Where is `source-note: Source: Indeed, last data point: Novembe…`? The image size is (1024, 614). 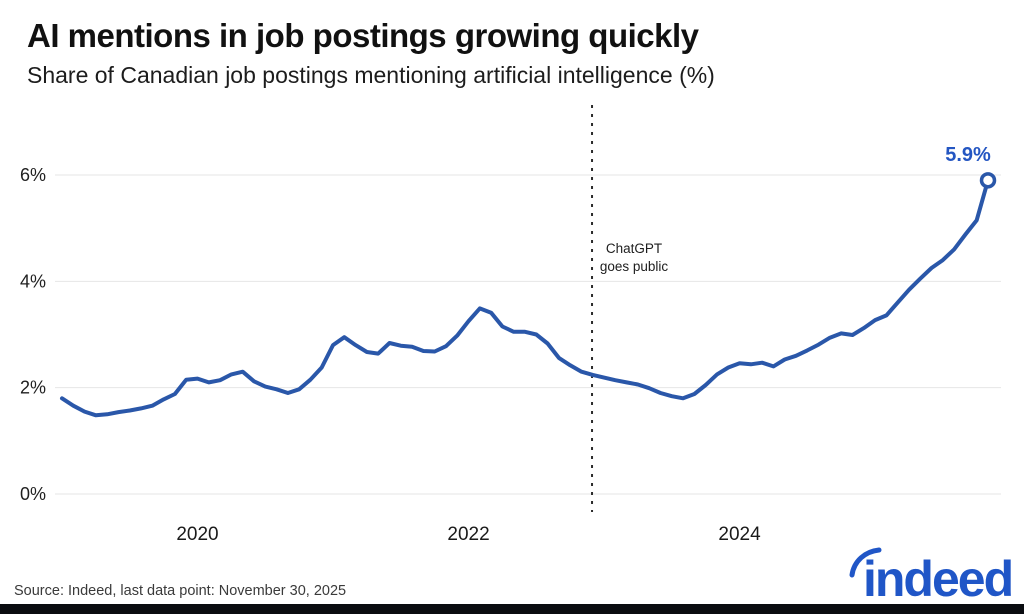
source-note: Source: Indeed, last data point: Novembe… is located at coordinates (180, 591).